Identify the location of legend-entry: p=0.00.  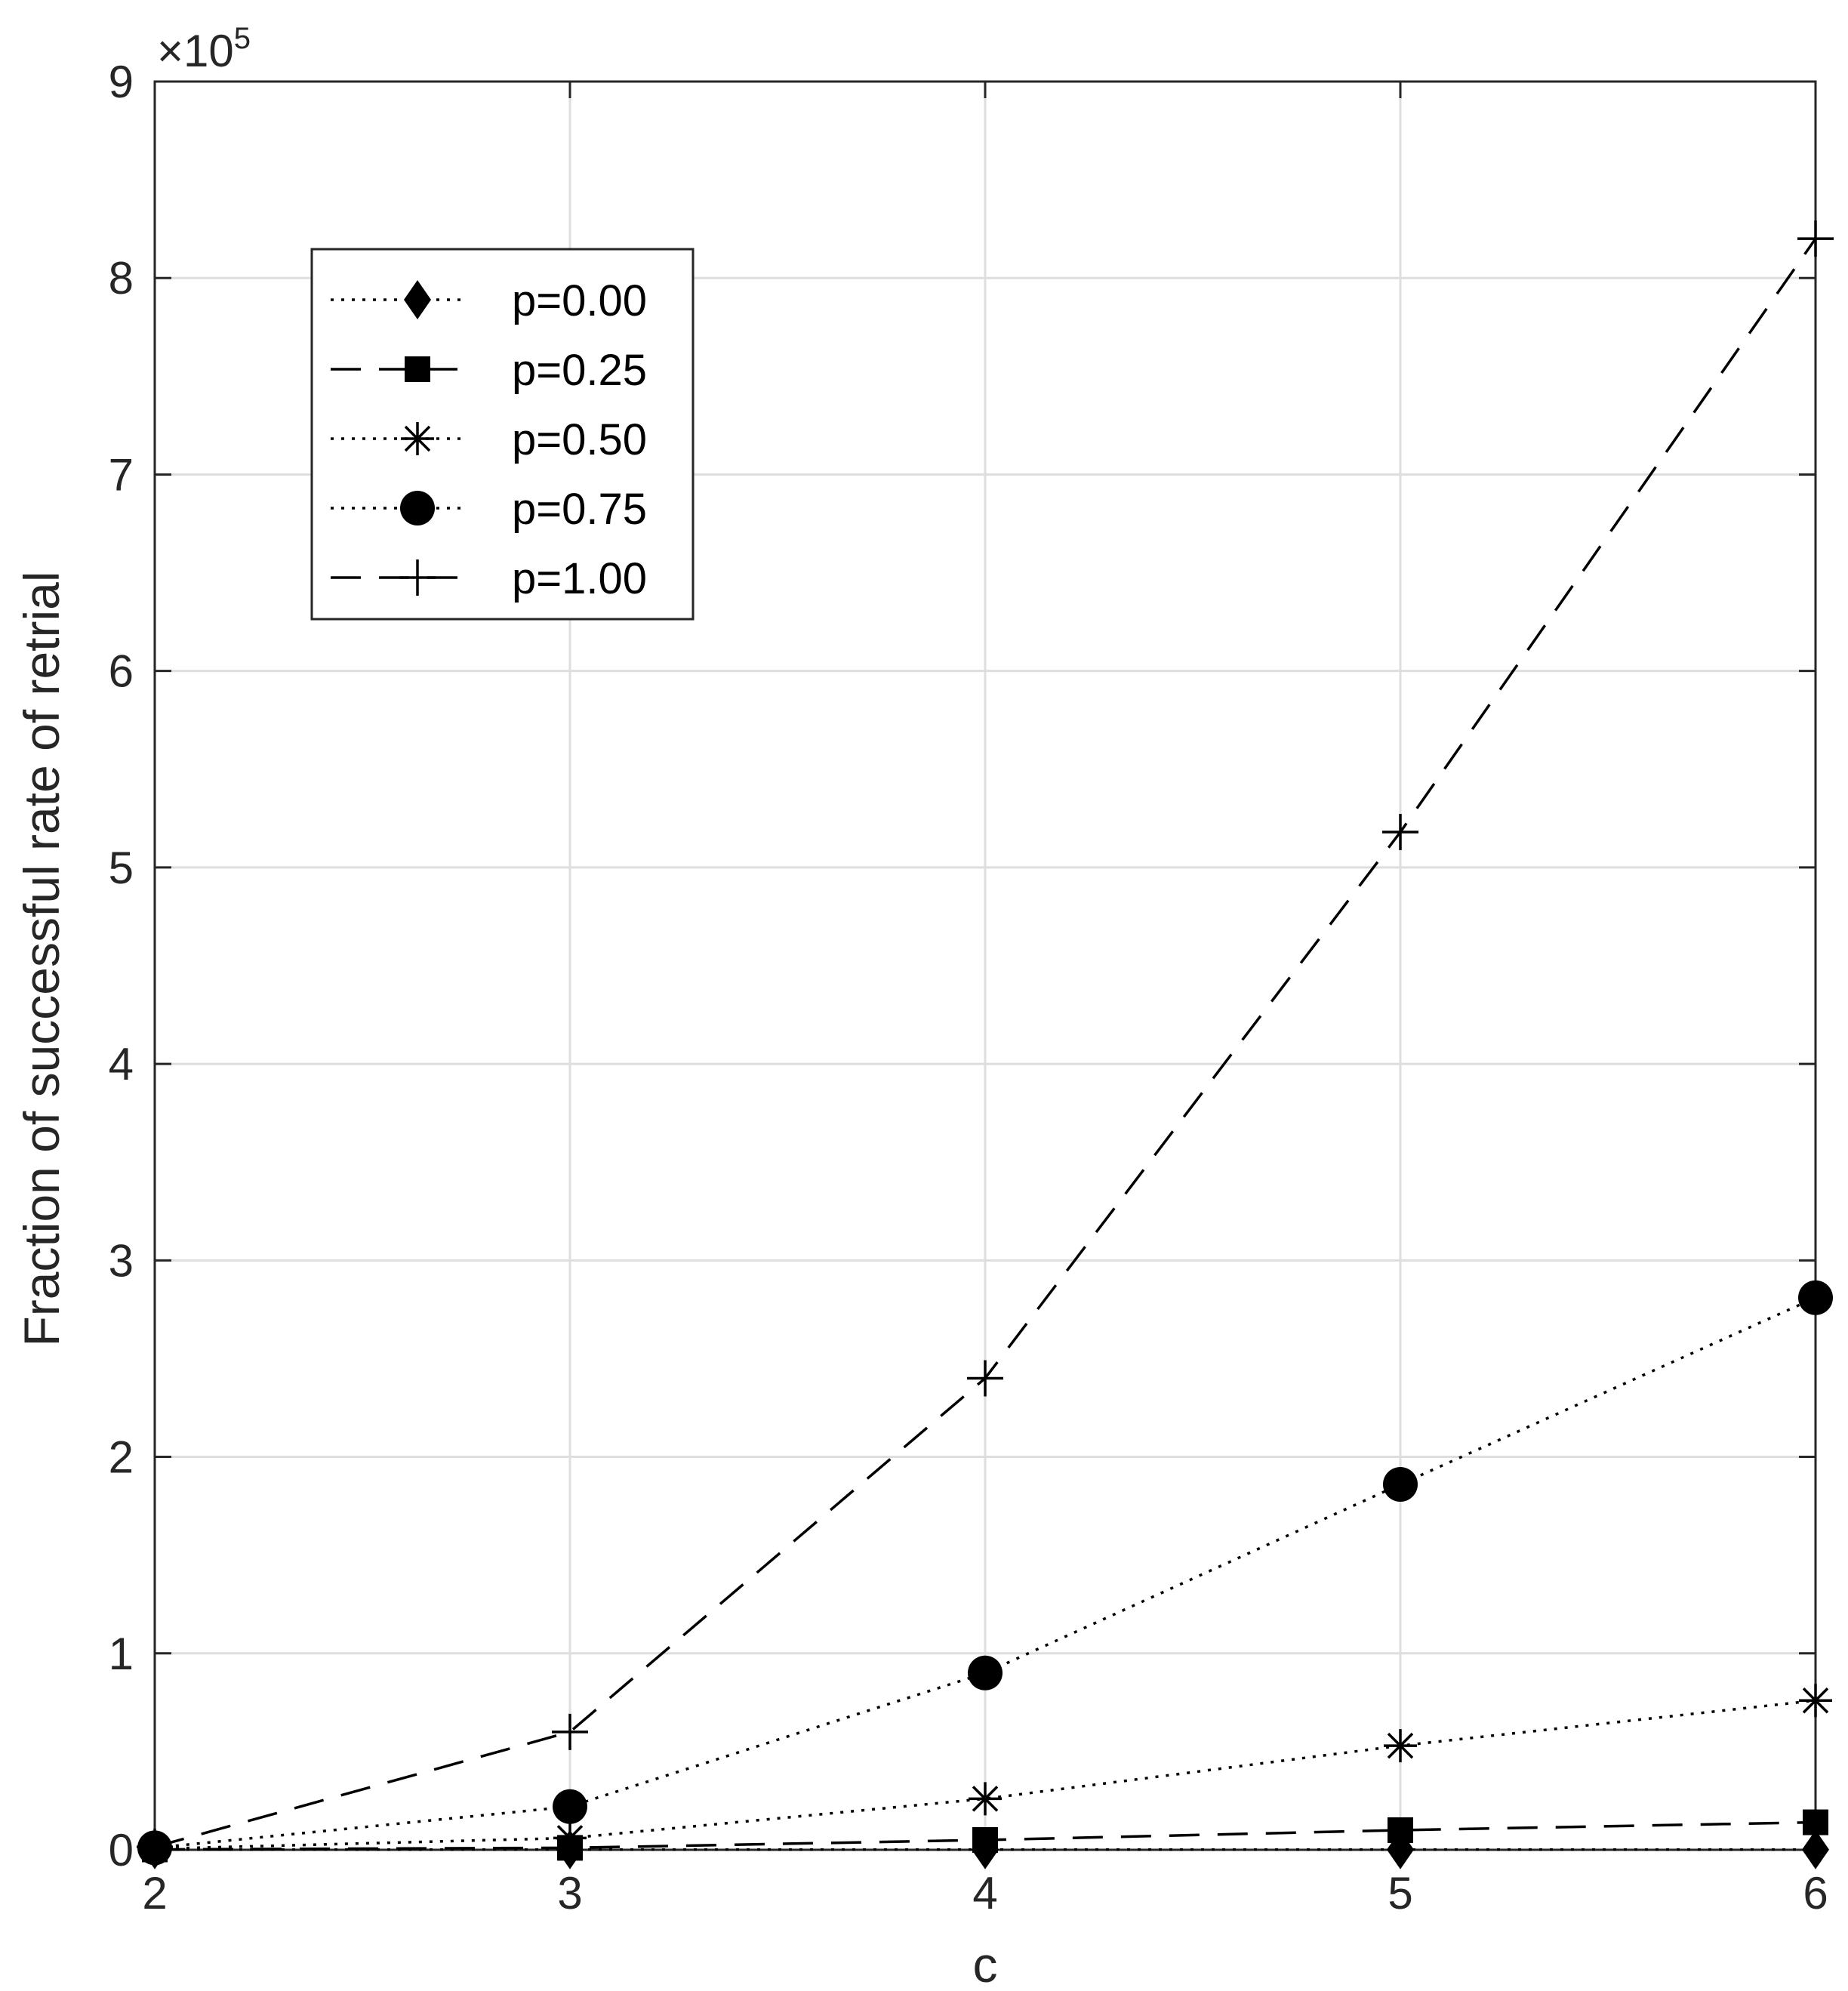
(489, 301).